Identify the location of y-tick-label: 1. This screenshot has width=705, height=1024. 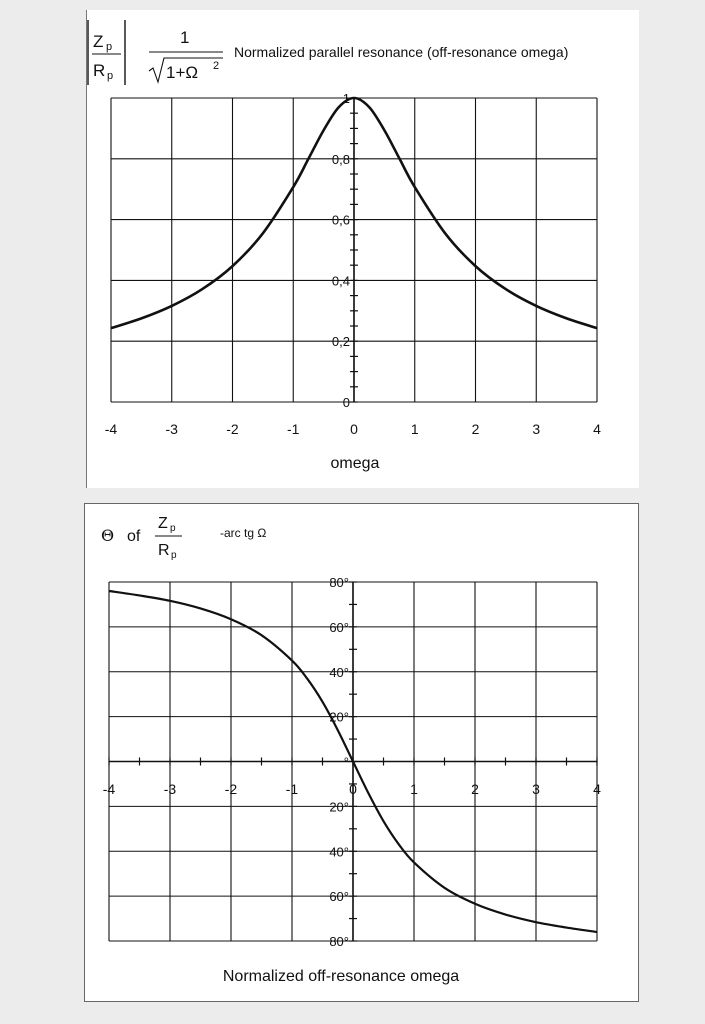
(346, 98).